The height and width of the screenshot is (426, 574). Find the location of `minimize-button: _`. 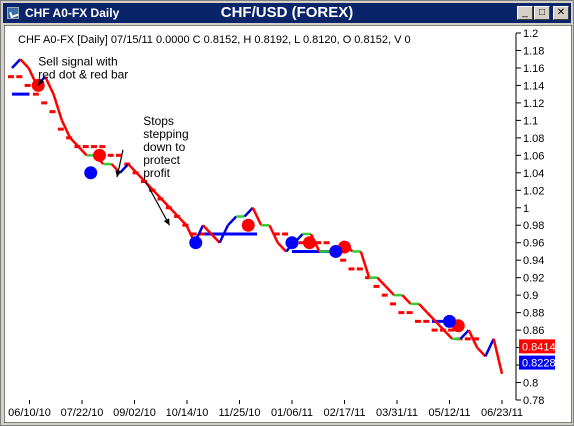

minimize-button: _ is located at coordinates (525, 13).